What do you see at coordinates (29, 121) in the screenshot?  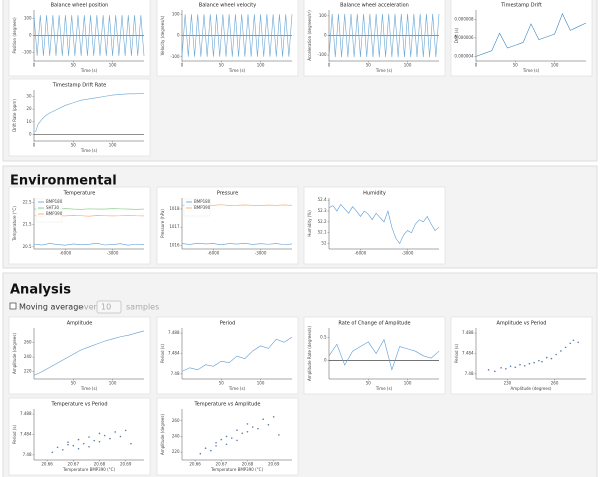 I see `y-tick-label: 10` at bounding box center [29, 121].